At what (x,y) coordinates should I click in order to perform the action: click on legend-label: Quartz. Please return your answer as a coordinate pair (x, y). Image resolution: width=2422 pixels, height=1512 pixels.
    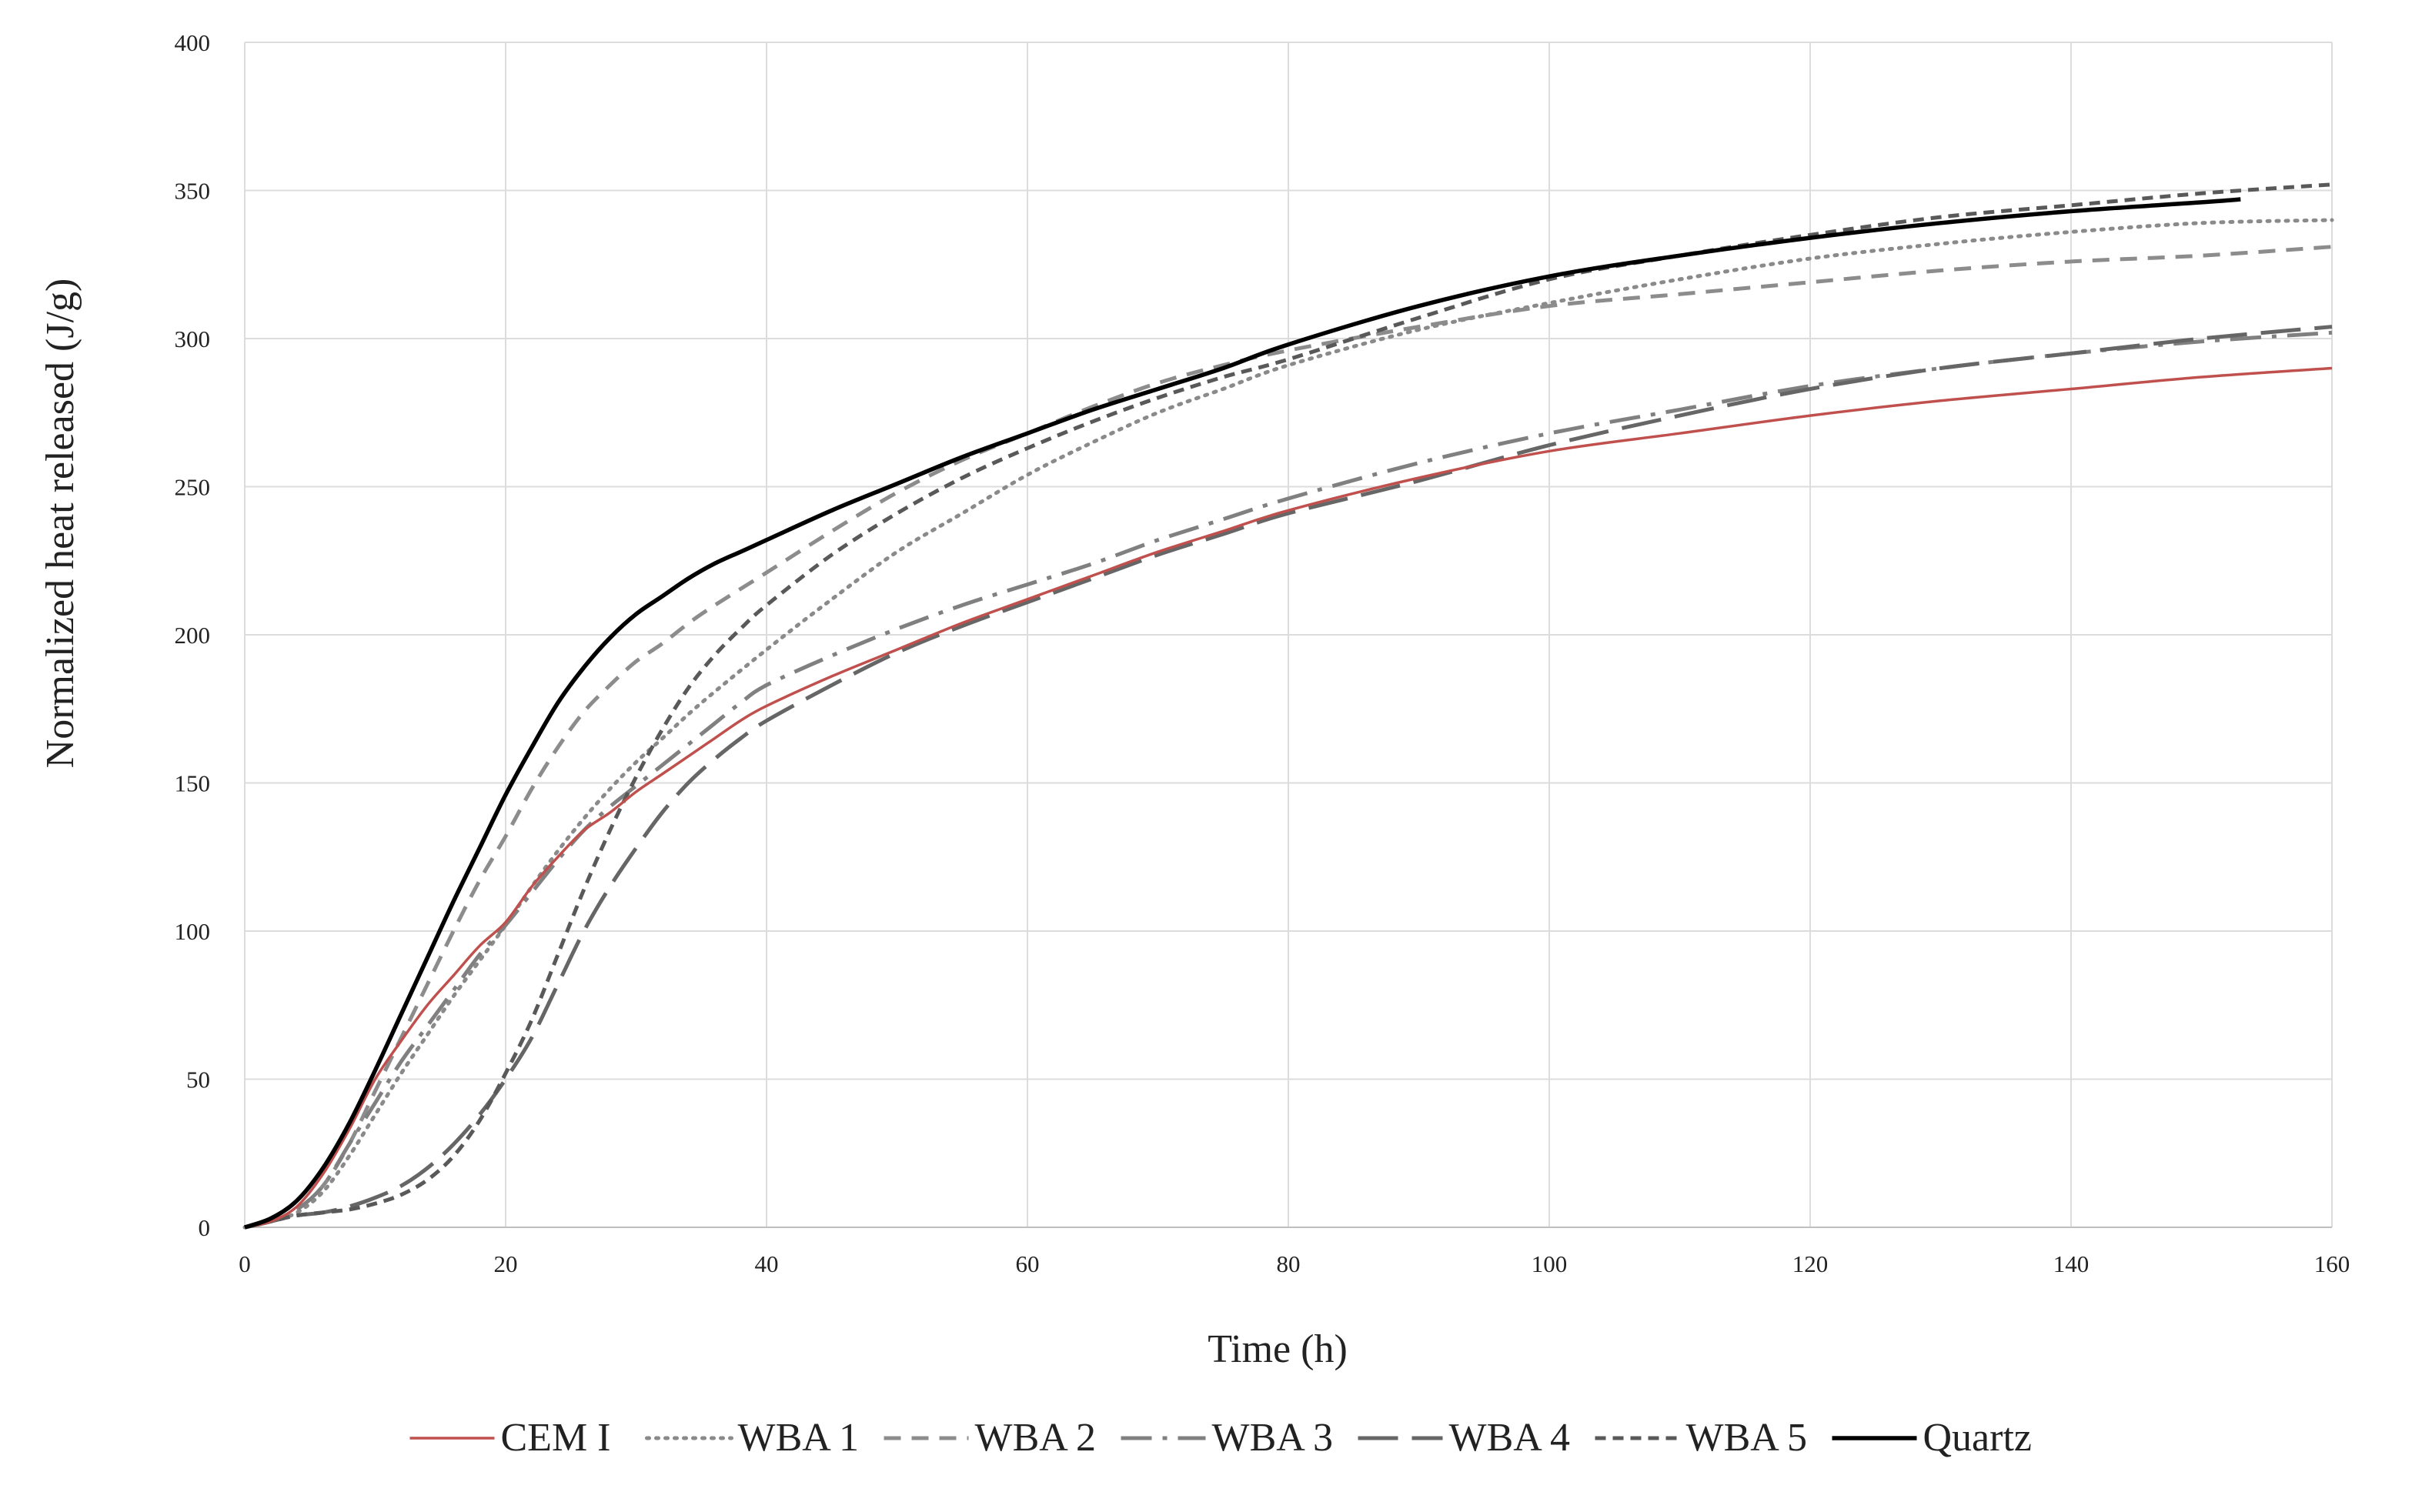
    Looking at the image, I should click on (1978, 1438).